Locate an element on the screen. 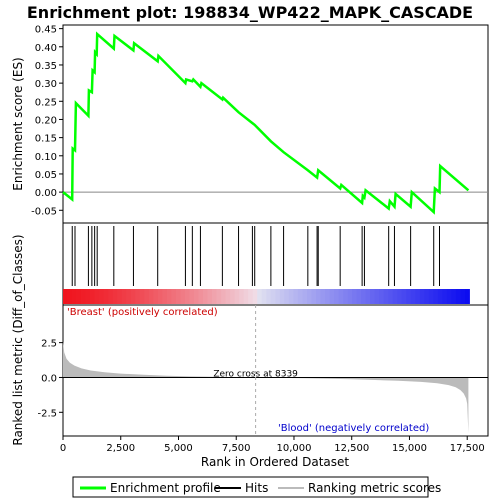 The height and width of the screenshot is (500, 500). es-ytick-label: 0.40 is located at coordinates (46, 48).